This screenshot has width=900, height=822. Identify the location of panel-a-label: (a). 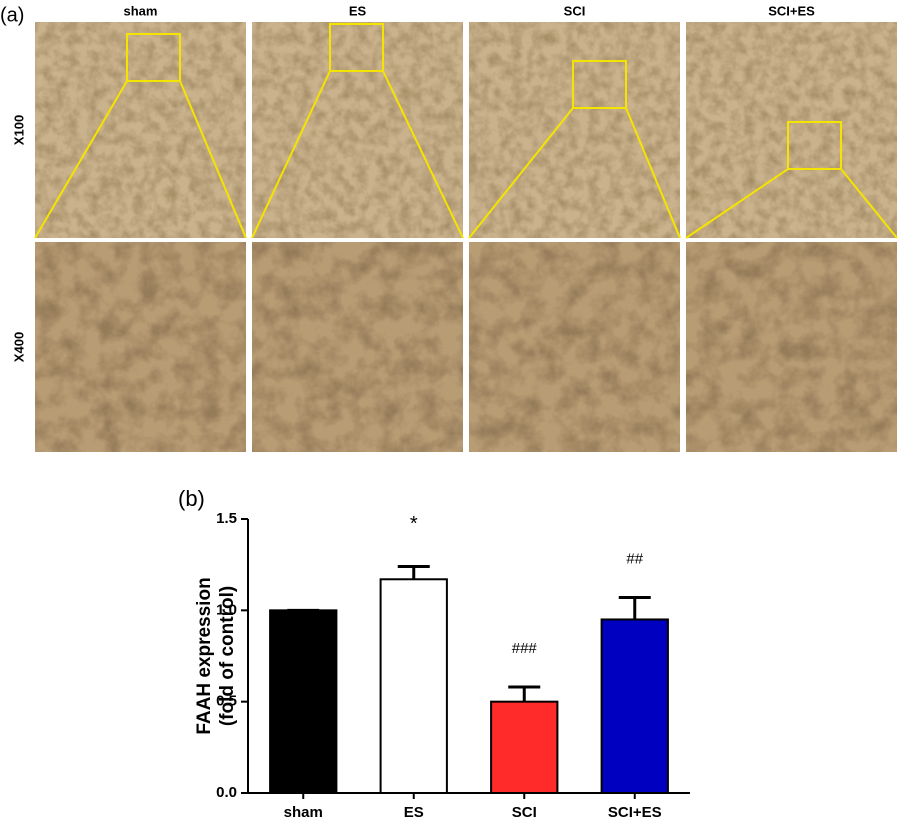
(12, 15).